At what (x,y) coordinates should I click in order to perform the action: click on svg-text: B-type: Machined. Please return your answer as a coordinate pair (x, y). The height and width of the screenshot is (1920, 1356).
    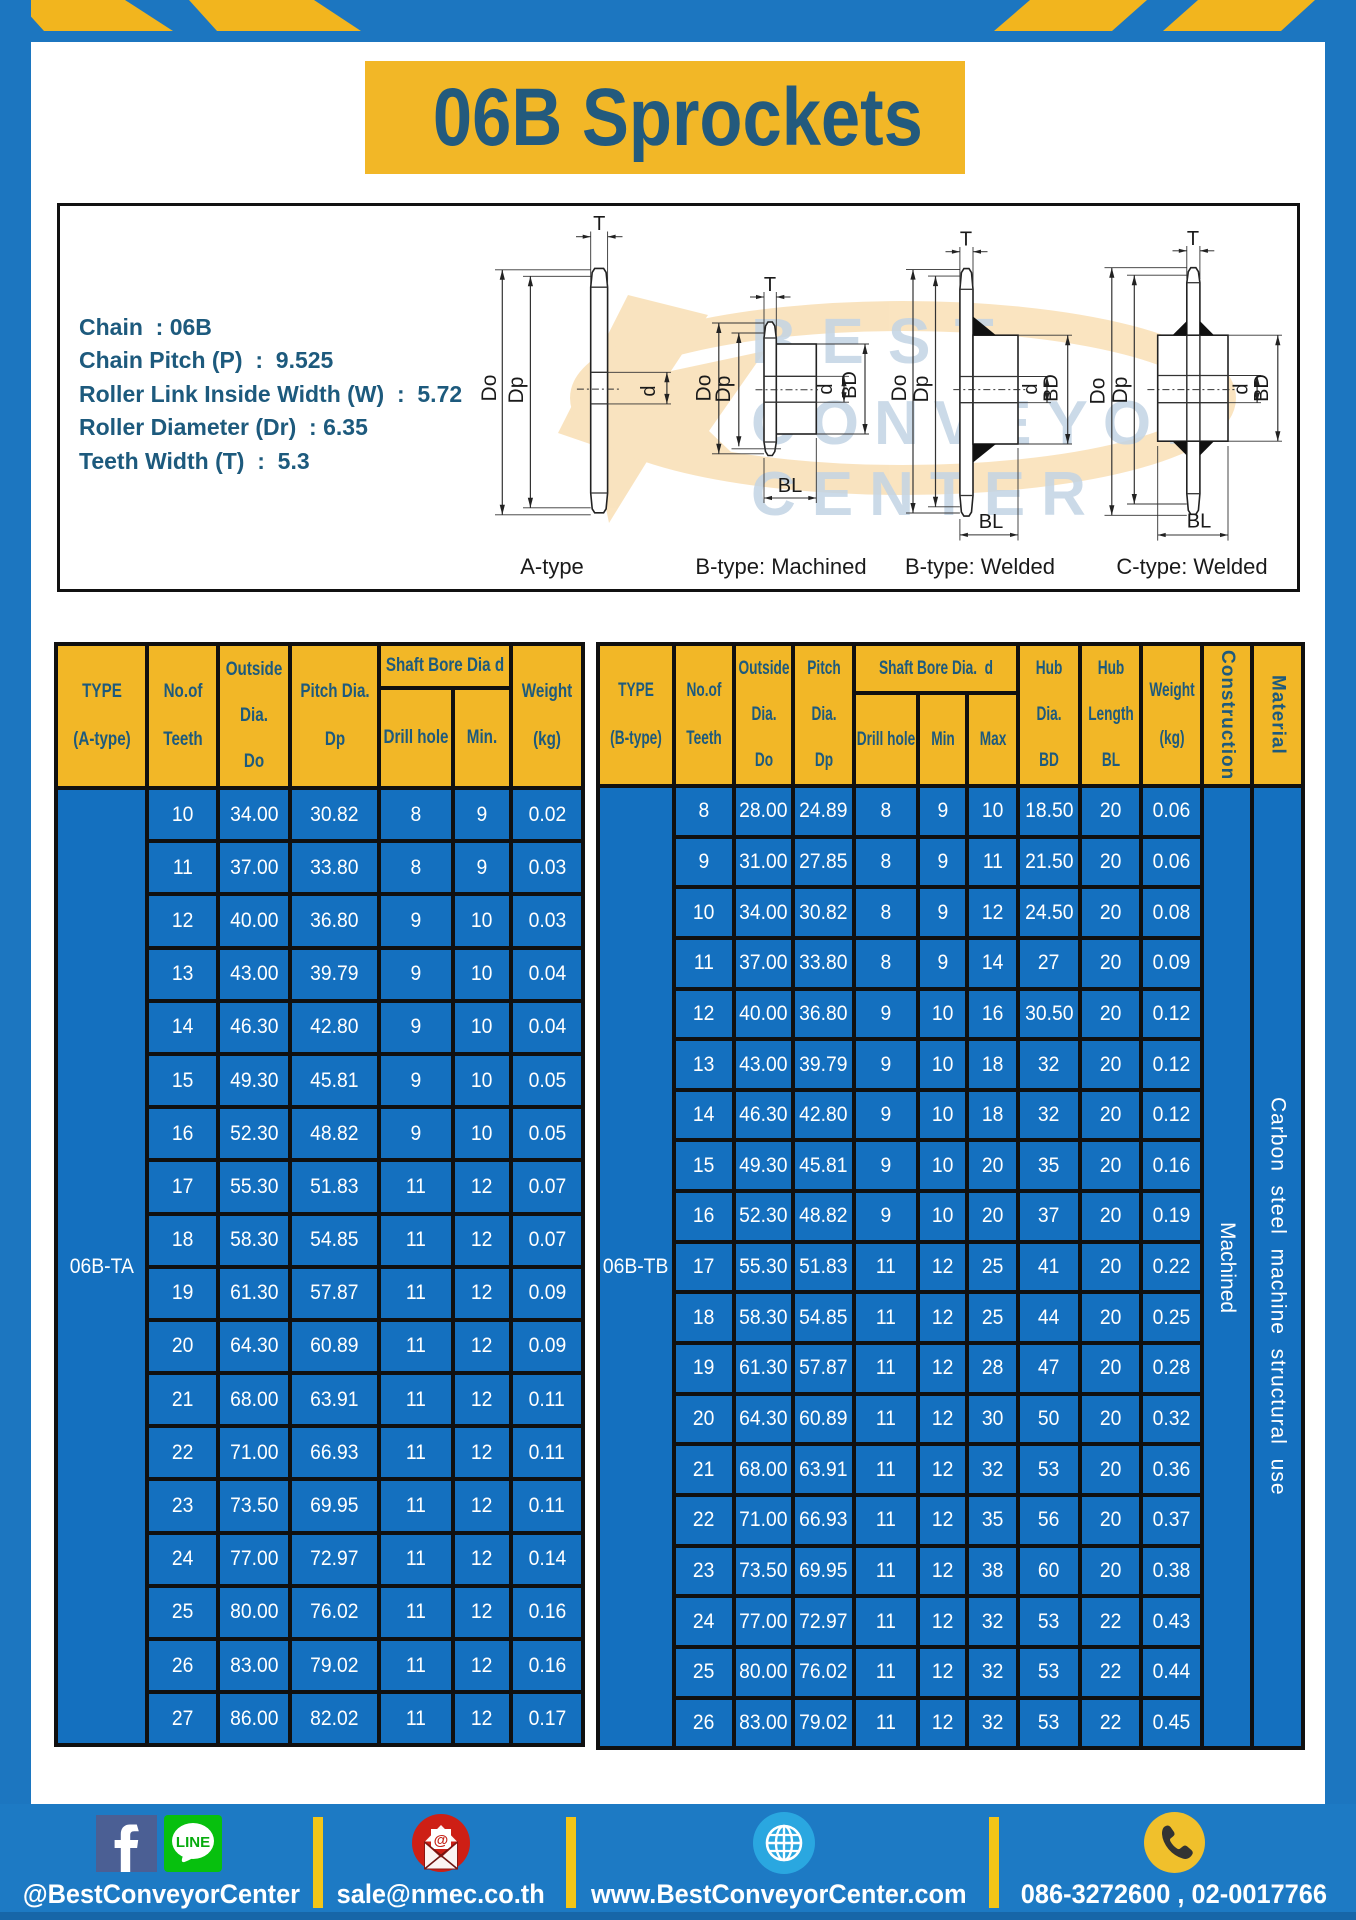
    Looking at the image, I should click on (780, 566).